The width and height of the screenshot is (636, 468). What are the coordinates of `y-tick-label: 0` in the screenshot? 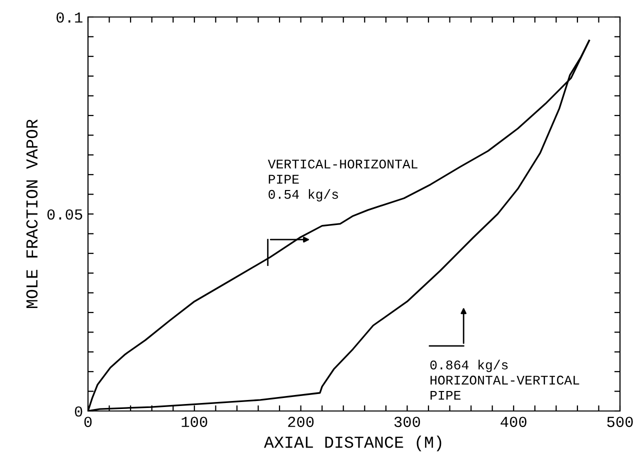 It's located at (78, 411).